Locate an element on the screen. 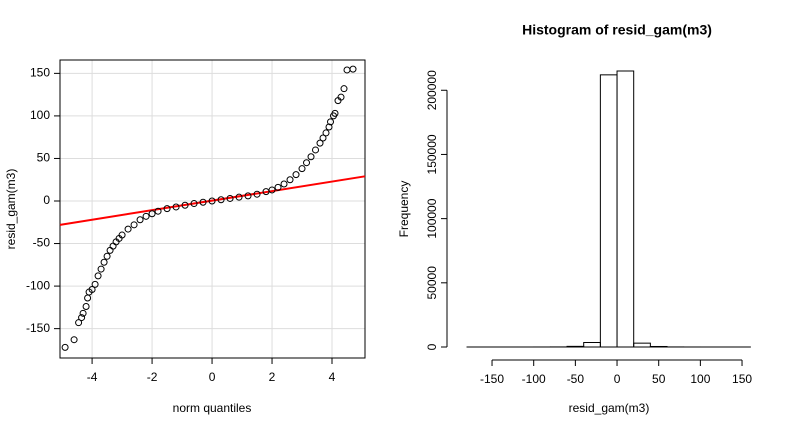 Image resolution: width=792 pixels, height=432 pixels. reference-line is located at coordinates (212, 200).